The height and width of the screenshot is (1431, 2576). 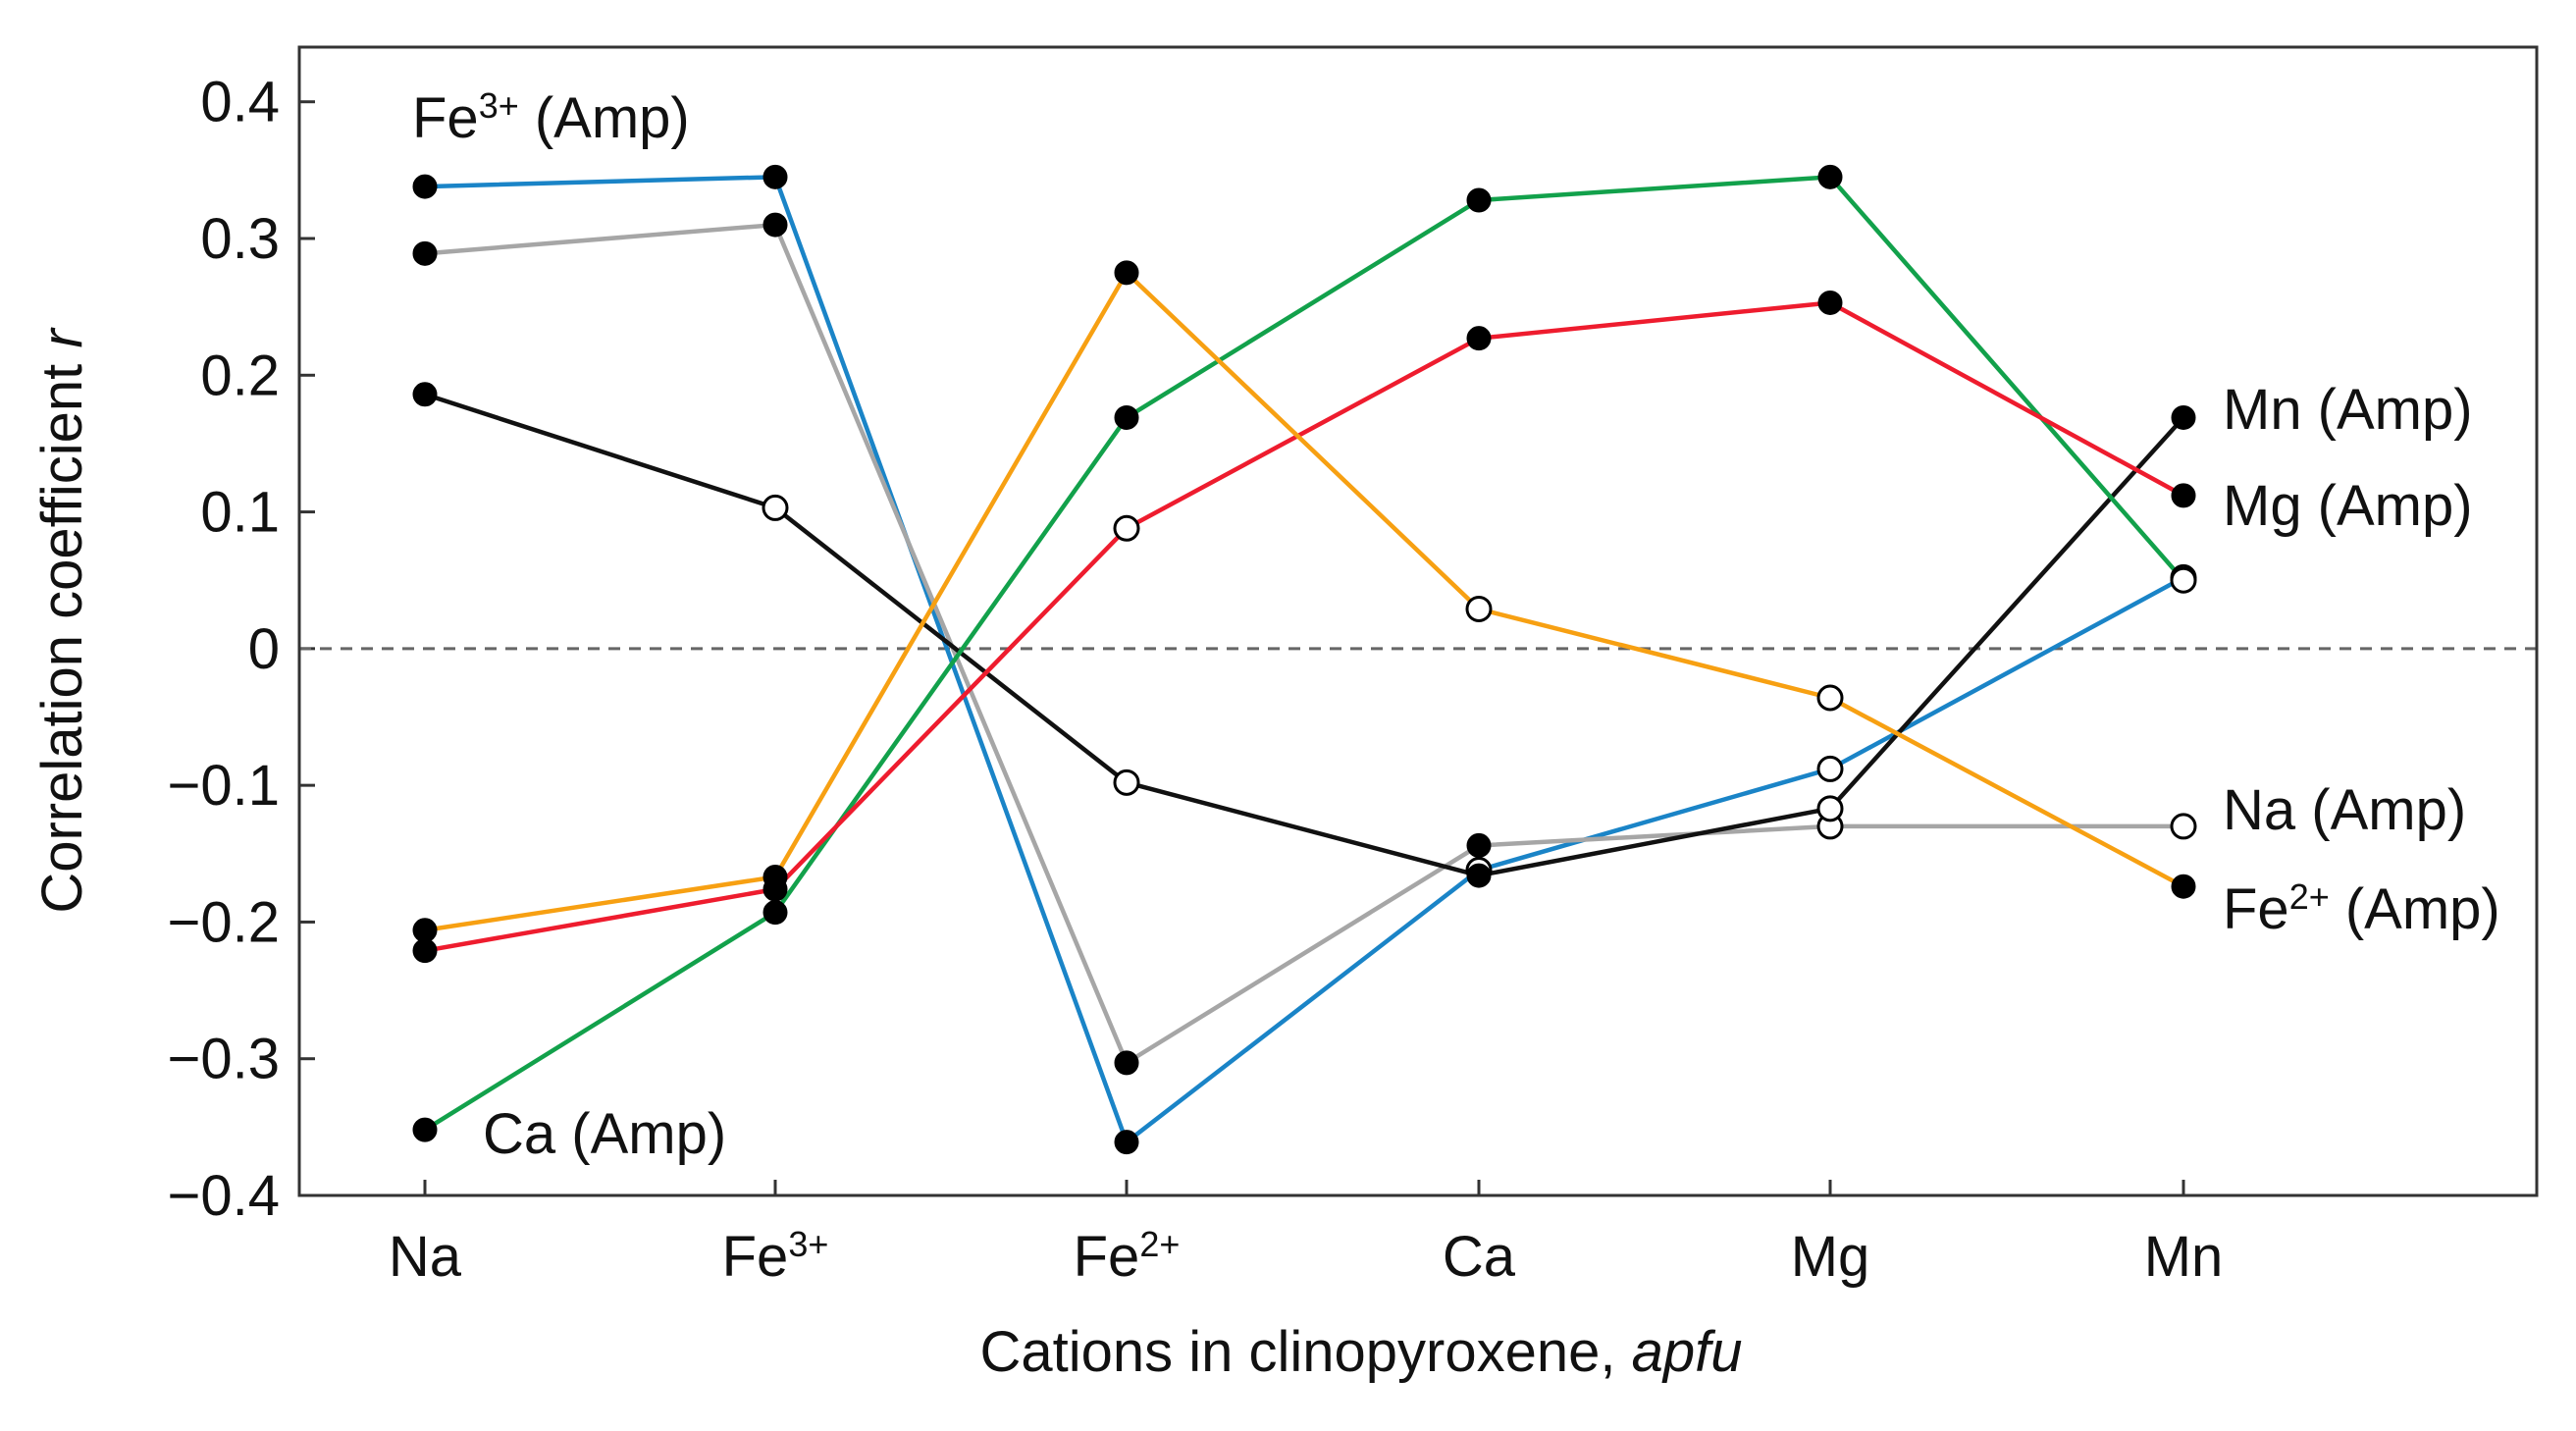 I want to click on x-tick-label: Na, so click(x=425, y=1257).